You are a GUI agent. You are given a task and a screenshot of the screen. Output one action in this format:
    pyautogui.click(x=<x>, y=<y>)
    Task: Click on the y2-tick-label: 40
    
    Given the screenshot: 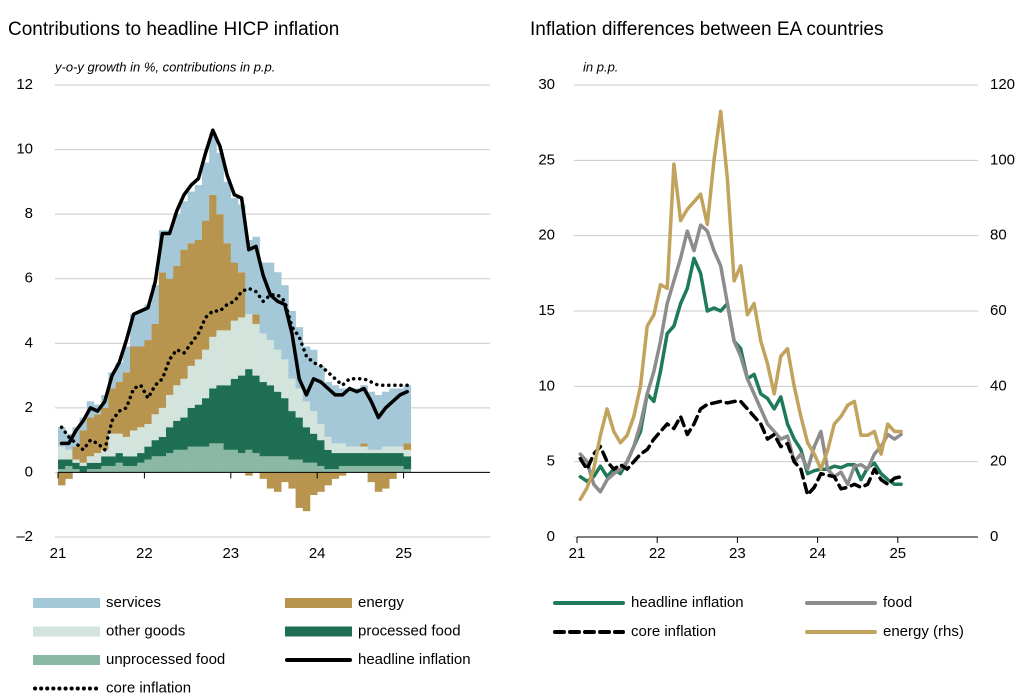 What is the action you would take?
    pyautogui.click(x=998, y=385)
    